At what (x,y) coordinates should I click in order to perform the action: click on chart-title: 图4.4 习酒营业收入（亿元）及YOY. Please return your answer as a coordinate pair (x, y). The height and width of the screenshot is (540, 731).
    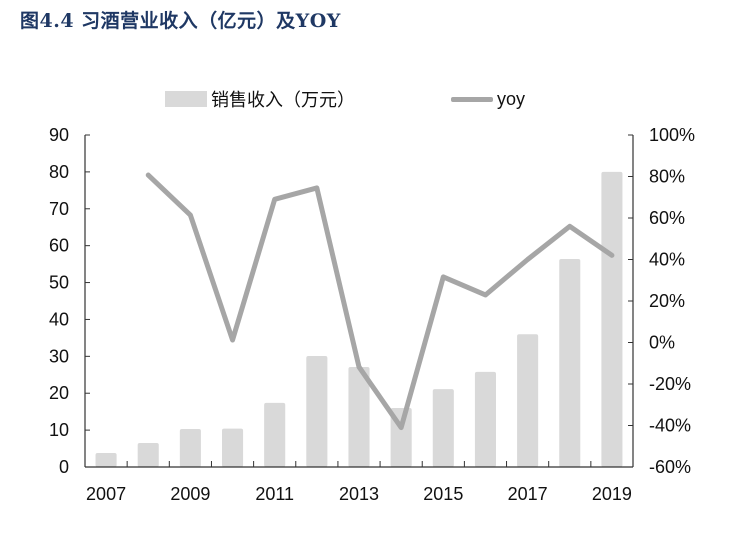
    Looking at the image, I should click on (180, 21).